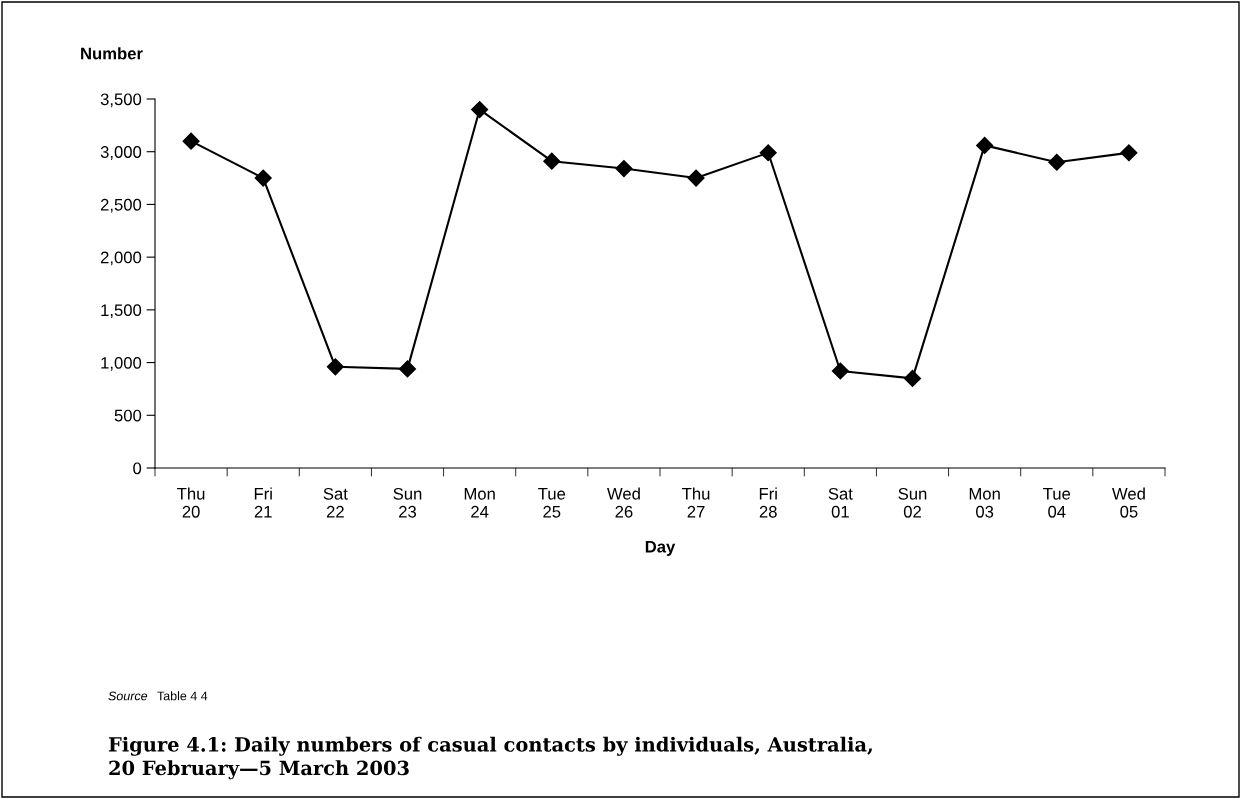  Describe the element at coordinates (490, 758) in the screenshot. I see `text: Figure 4.1: Daily numbers of casual contacts by individuals, Australia, 20 February—5 March 2003` at that location.